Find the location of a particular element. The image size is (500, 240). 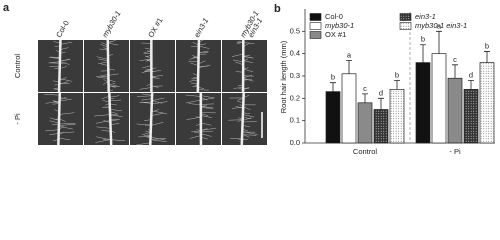

y-axis-label: Root hair length (mm) is located at coordinates (283, 76).